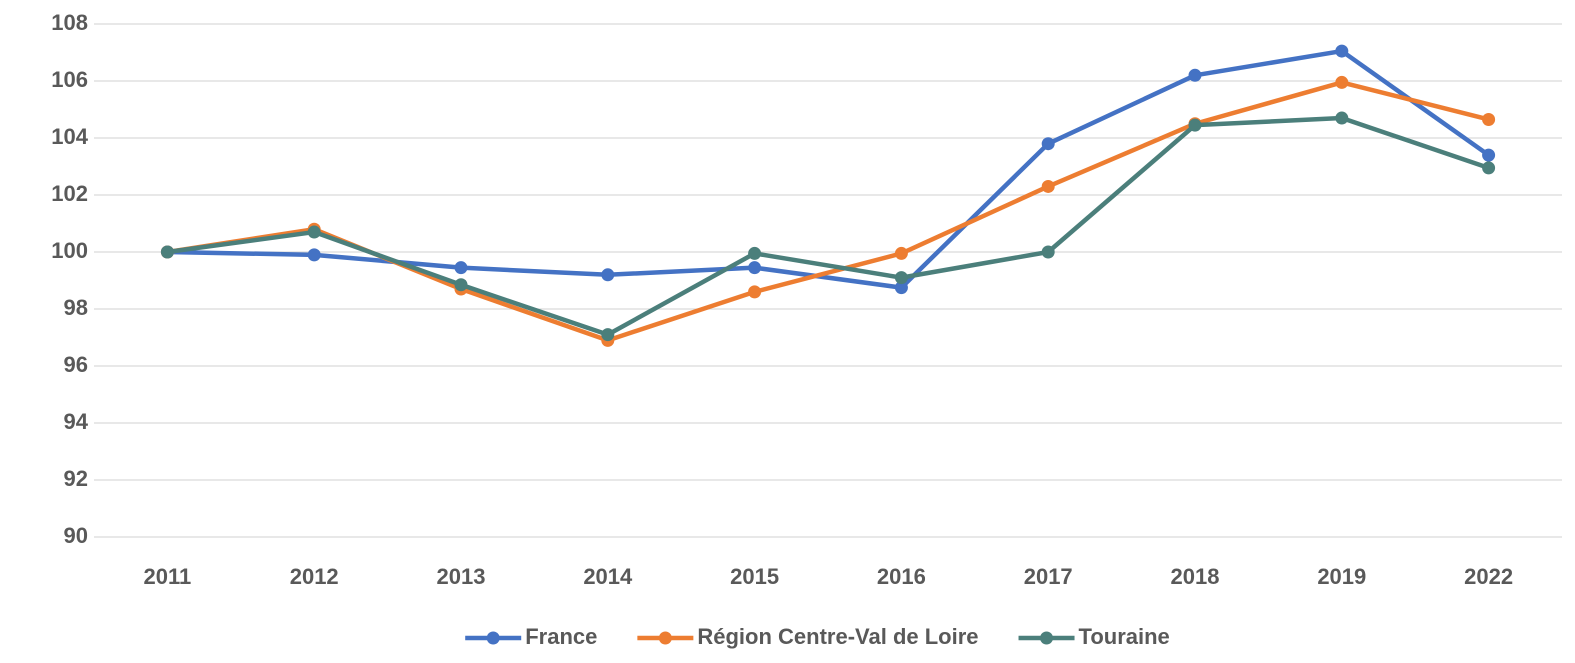 The image size is (1575, 663). I want to click on y-tick-label: 108, so click(69, 22).